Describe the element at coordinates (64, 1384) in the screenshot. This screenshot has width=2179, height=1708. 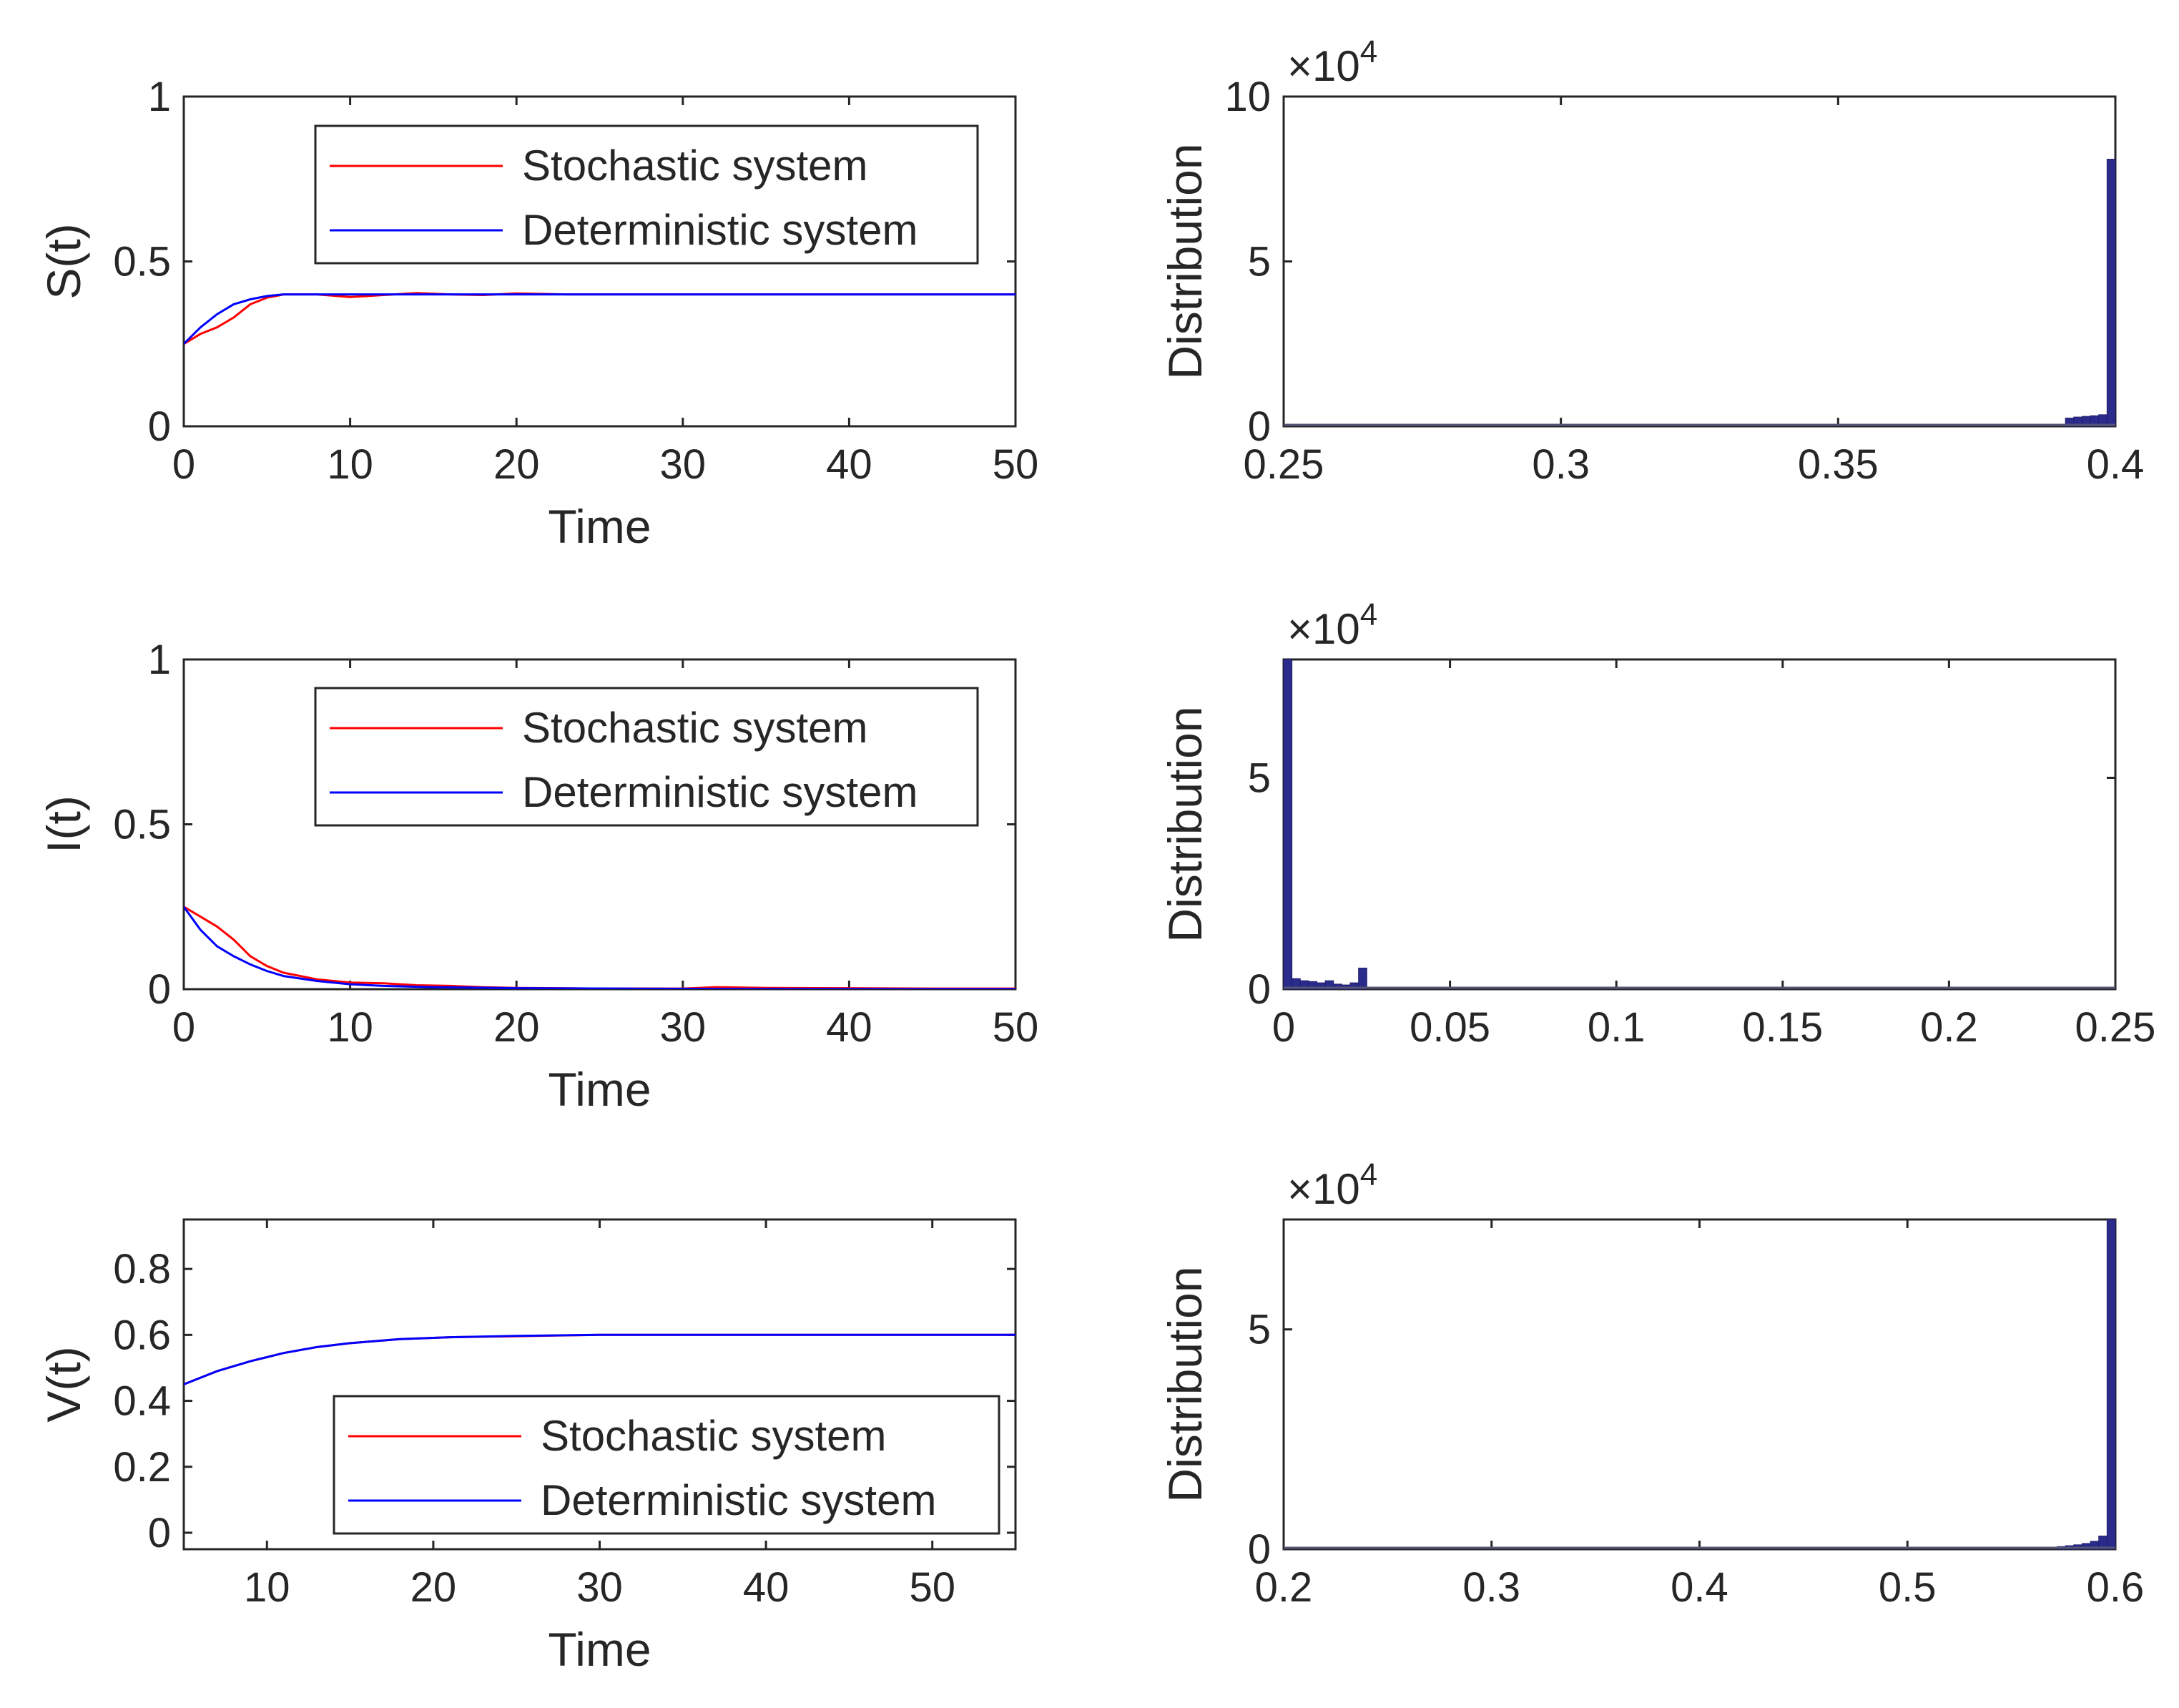
I see `y-axis-label: V(t)` at that location.